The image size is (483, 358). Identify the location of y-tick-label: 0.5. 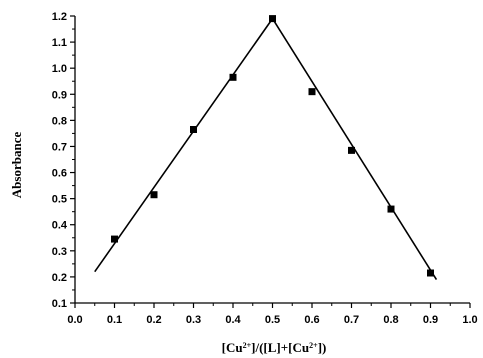
(59, 200).